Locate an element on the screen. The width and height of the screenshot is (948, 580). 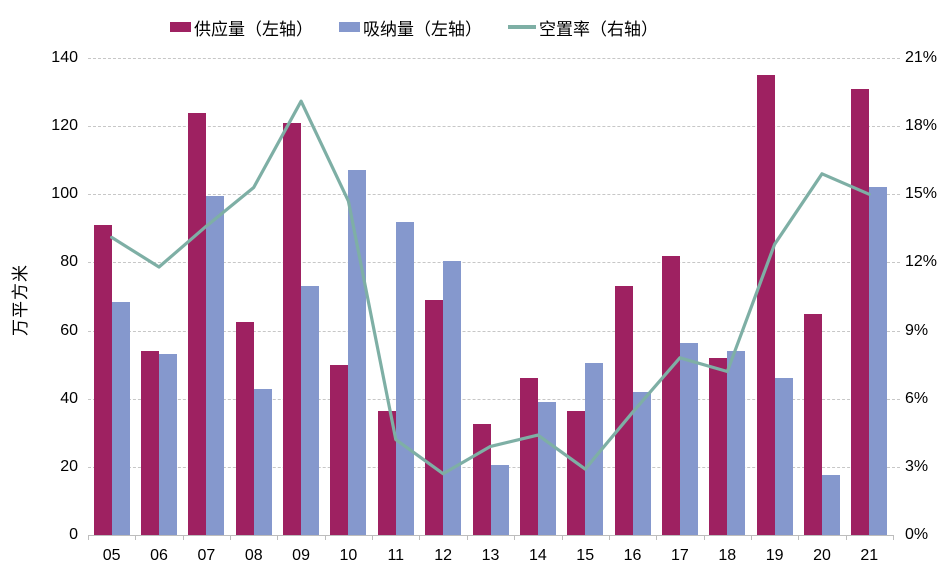
legend-label-supply: 供应量（左轴） is located at coordinates (253, 29).